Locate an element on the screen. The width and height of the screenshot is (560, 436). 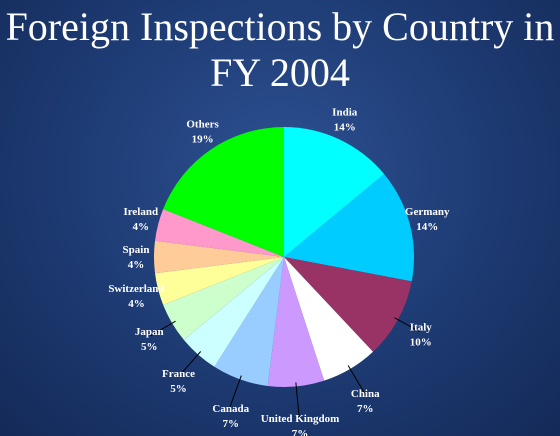
slice-label: Japan is located at coordinates (149, 332).